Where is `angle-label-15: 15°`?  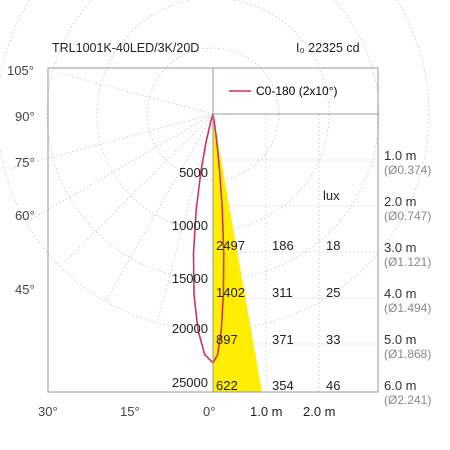 angle-label-15: 15° is located at coordinates (130, 411).